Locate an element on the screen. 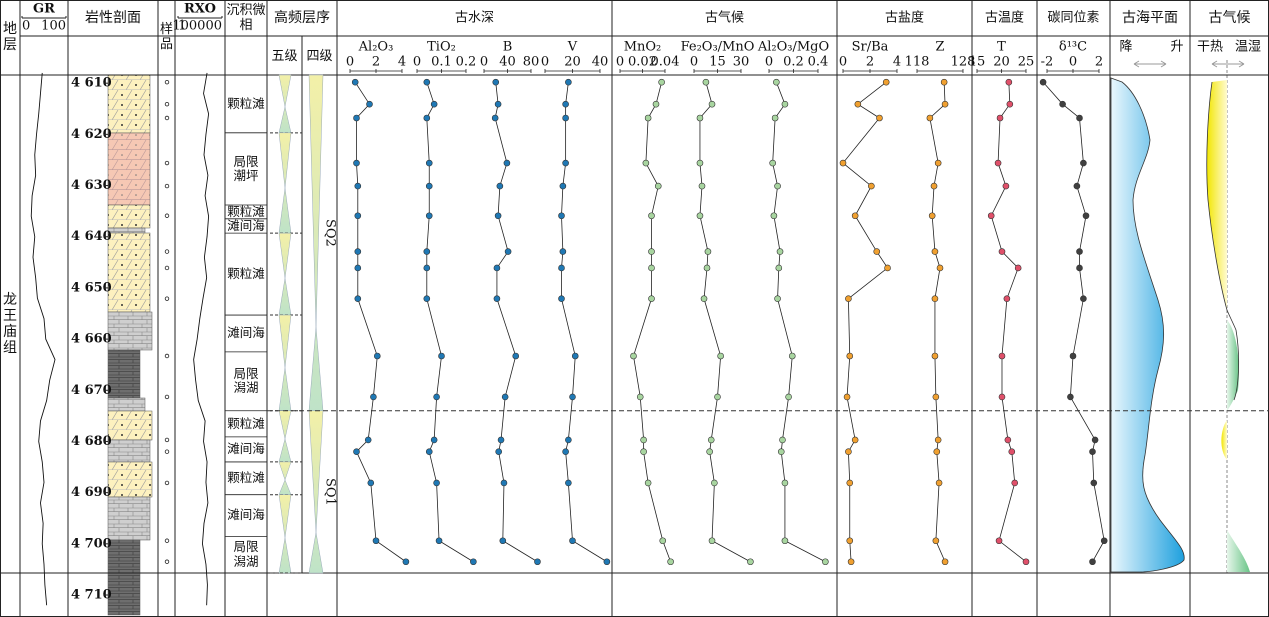 The height and width of the screenshot is (617, 1269). climate-wet-label: 温湿 is located at coordinates (1248, 47).